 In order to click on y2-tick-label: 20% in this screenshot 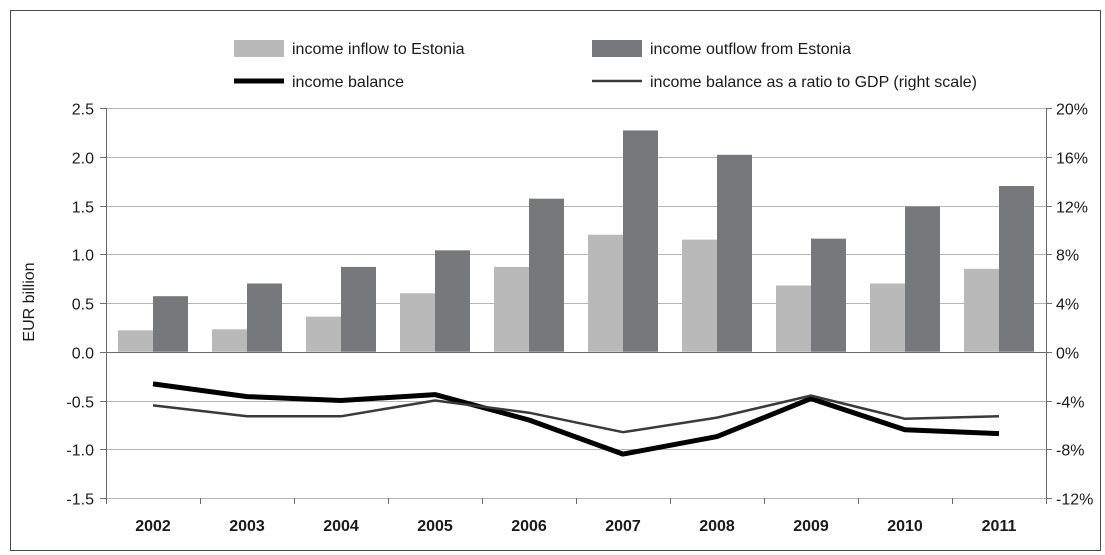, I will do `click(1072, 110)`.